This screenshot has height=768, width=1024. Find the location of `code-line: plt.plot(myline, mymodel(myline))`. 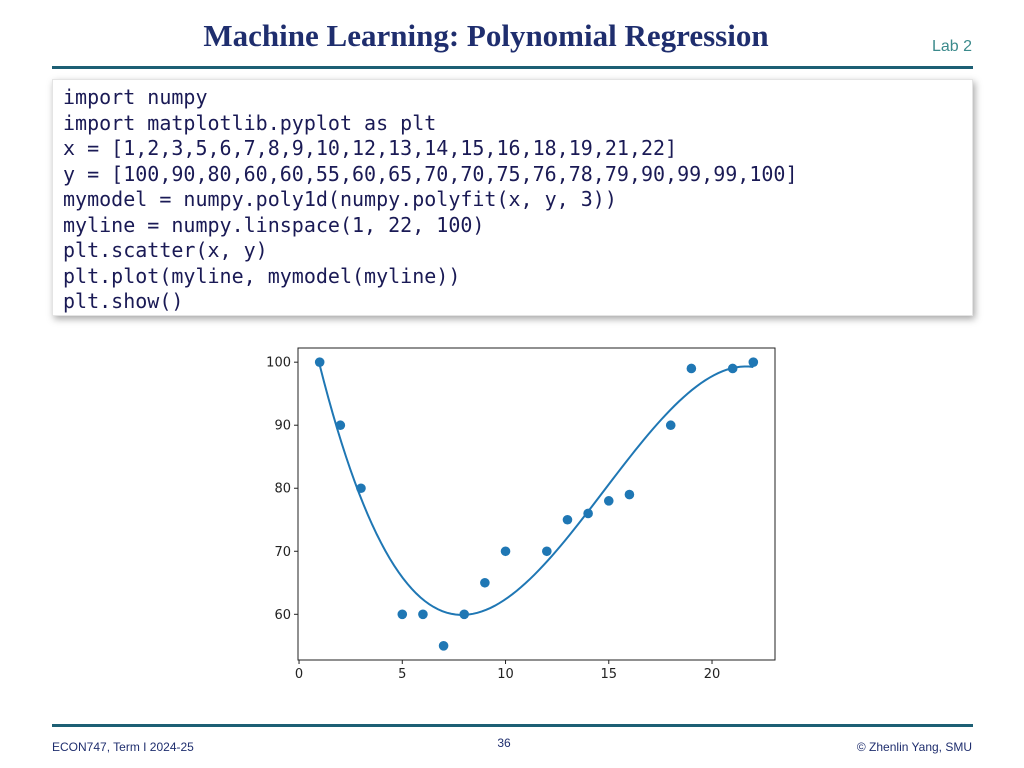

code-line: plt.plot(myline, mymodel(myline)) is located at coordinates (262, 275).